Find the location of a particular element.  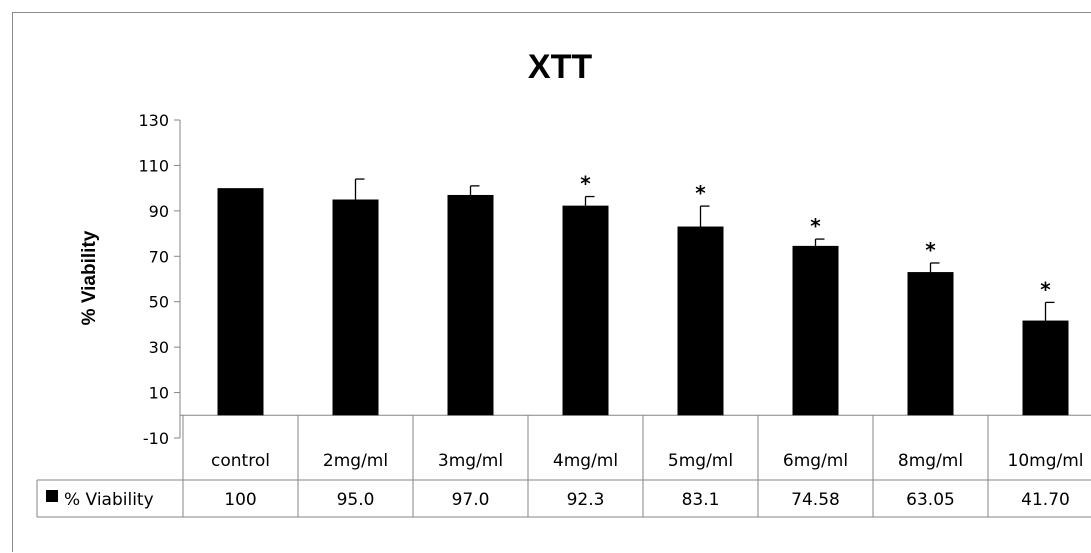

y-tick-label: 130 is located at coordinates (153, 120).